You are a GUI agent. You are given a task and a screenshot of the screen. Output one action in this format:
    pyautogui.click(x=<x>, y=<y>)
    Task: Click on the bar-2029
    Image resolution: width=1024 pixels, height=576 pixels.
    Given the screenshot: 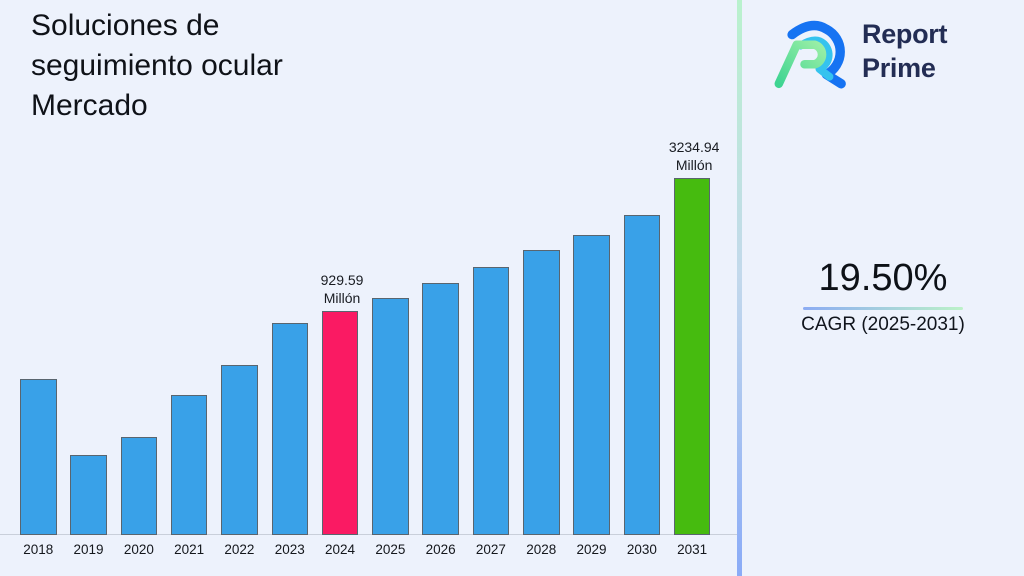 What is the action you would take?
    pyautogui.click(x=591, y=385)
    